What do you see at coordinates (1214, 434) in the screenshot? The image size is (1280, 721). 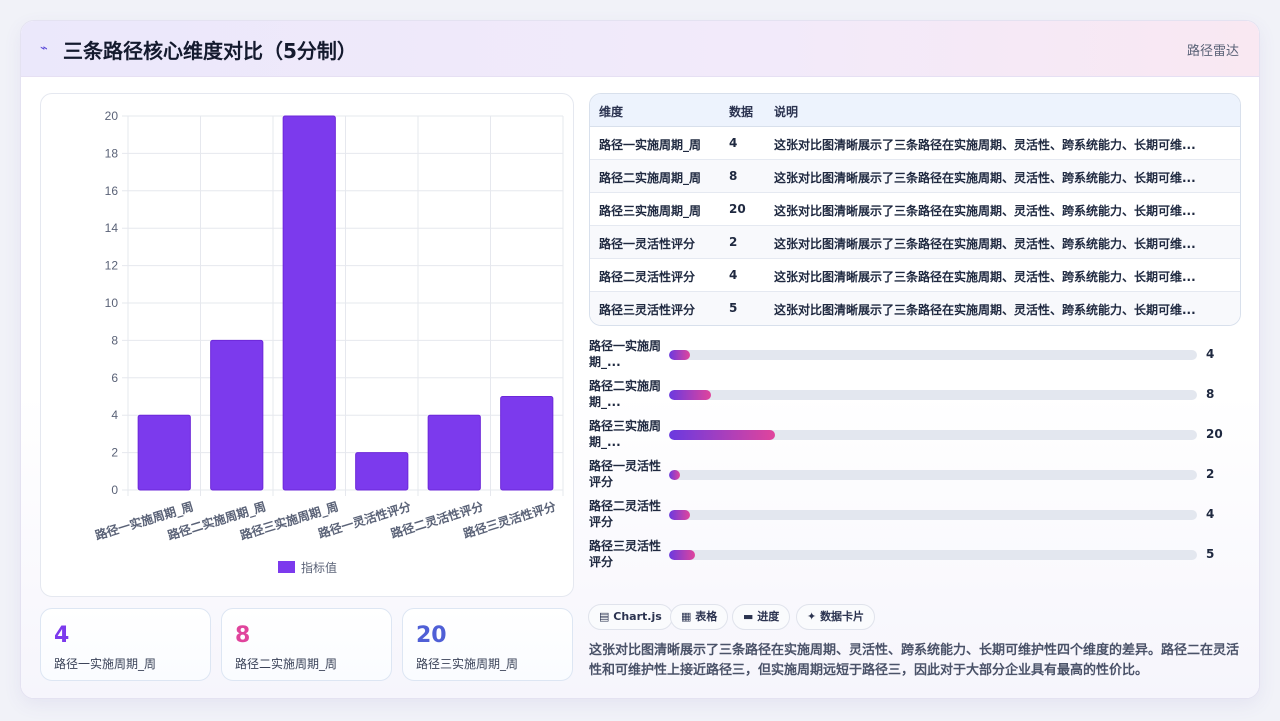 I see `progress-value: 20` at bounding box center [1214, 434].